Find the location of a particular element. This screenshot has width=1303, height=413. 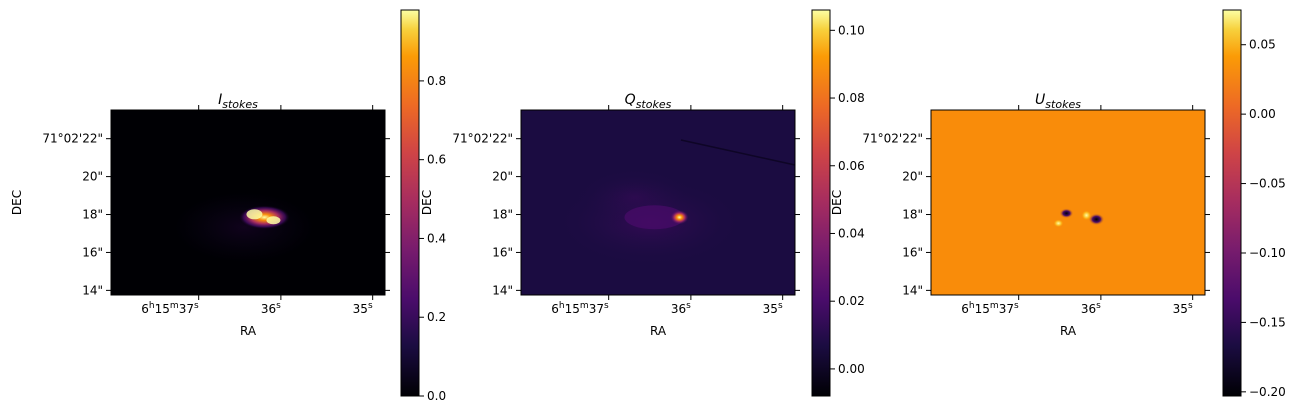

colorbar-tick-label: 0.05 is located at coordinates (1262, 45).